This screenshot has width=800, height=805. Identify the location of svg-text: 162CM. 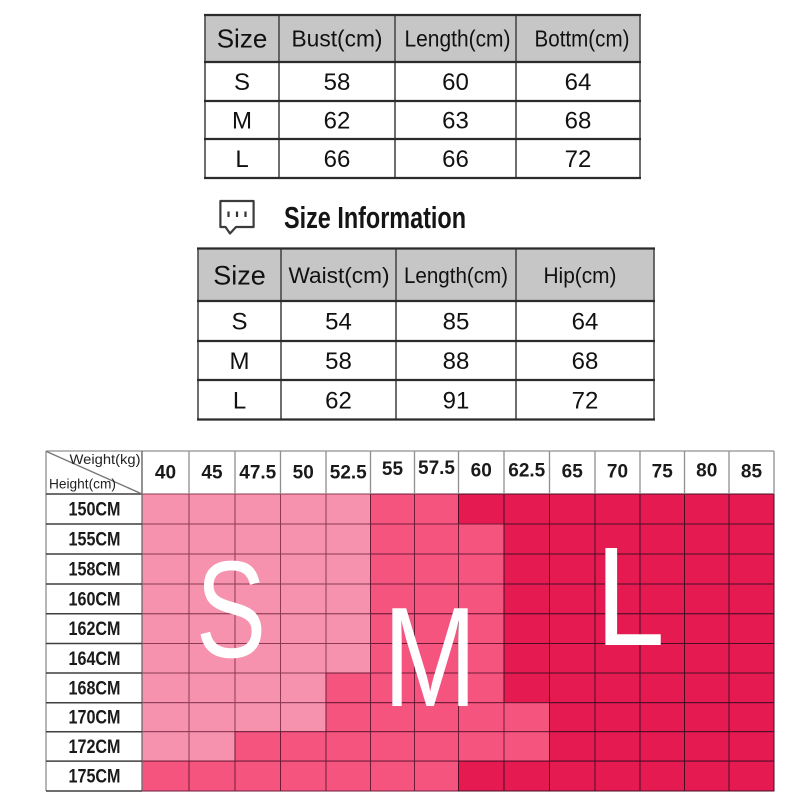
(95, 629).